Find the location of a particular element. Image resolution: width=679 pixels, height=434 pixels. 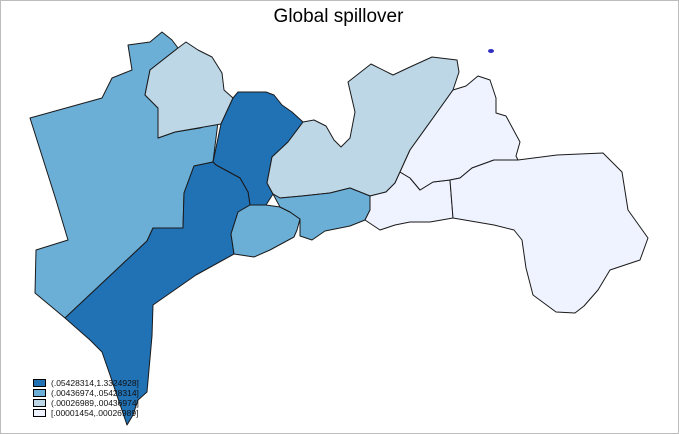

map-title: Global spillover is located at coordinates (338, 16).